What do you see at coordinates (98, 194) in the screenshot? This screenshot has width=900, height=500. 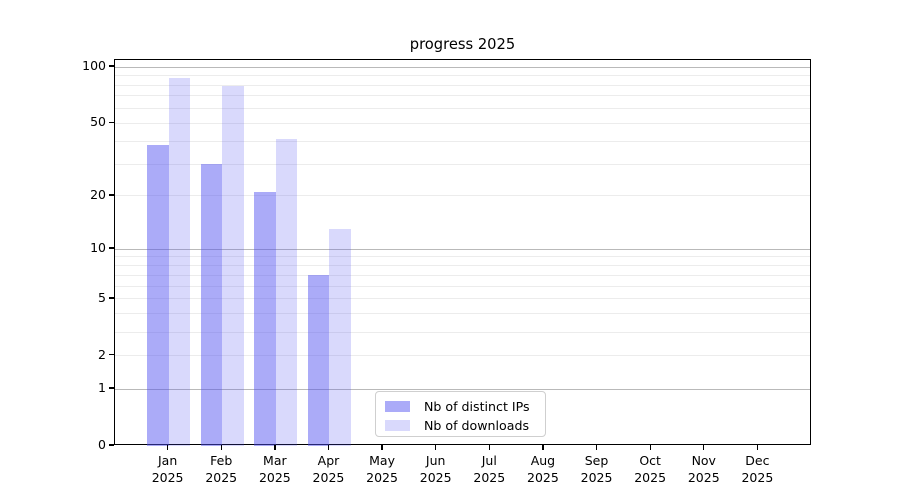 I see `y-tick-label: 20` at bounding box center [98, 194].